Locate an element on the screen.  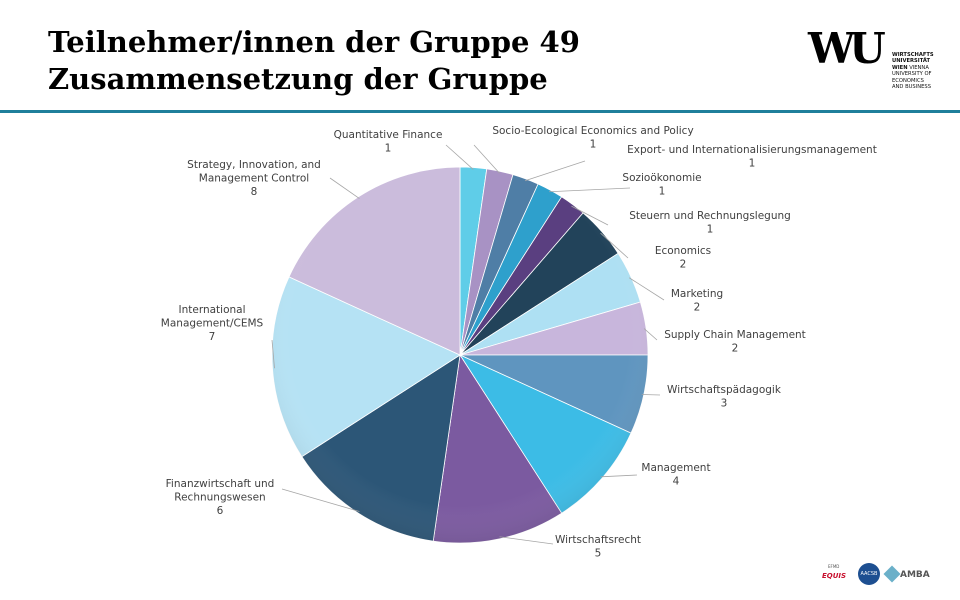
data-label-11: Wirtschaftsrecht 5 is located at coordinates (598, 547).